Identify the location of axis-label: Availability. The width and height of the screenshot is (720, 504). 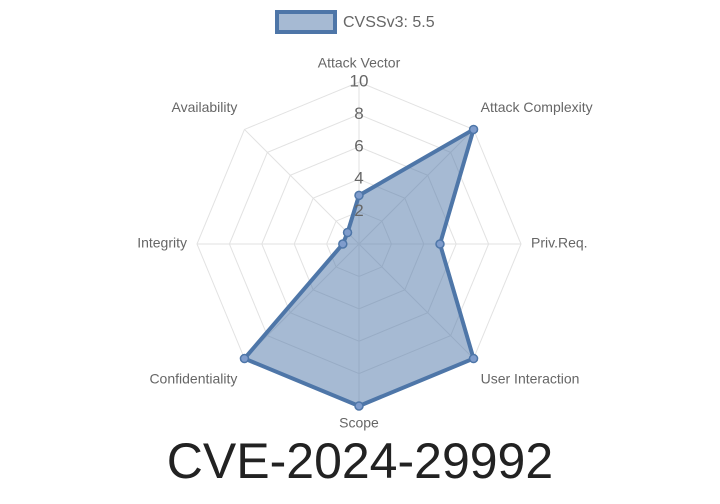
(204, 107).